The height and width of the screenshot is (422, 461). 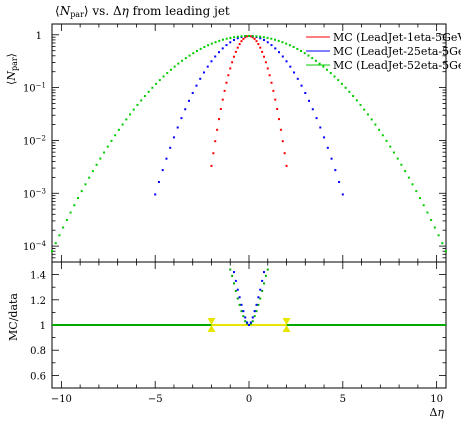 What do you see at coordinates (249, 399) in the screenshot?
I see `x-tick-label: 0` at bounding box center [249, 399].